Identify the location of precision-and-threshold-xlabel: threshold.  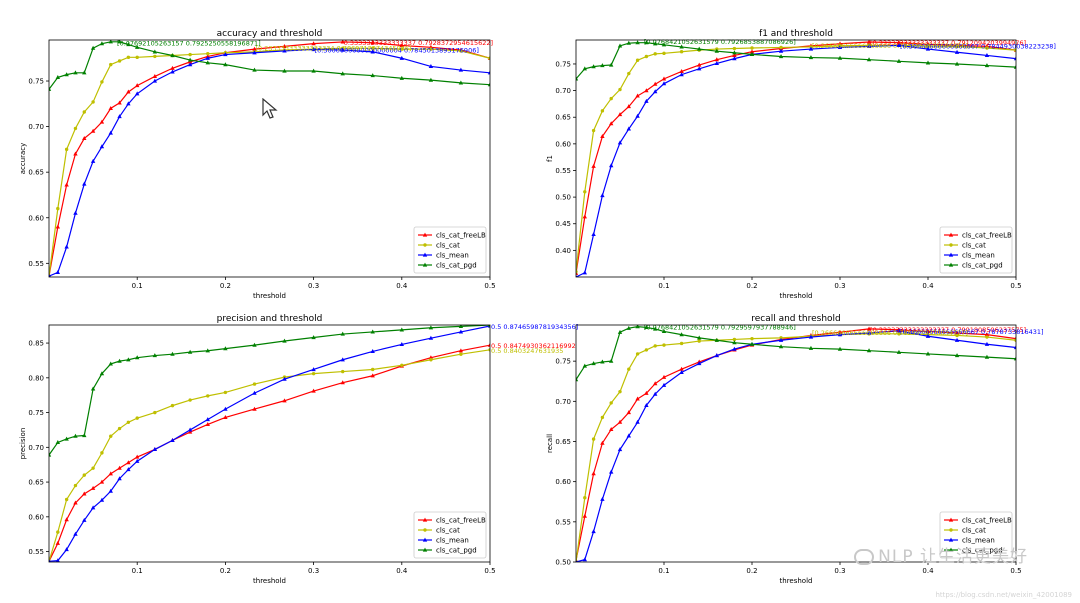
(269, 581).